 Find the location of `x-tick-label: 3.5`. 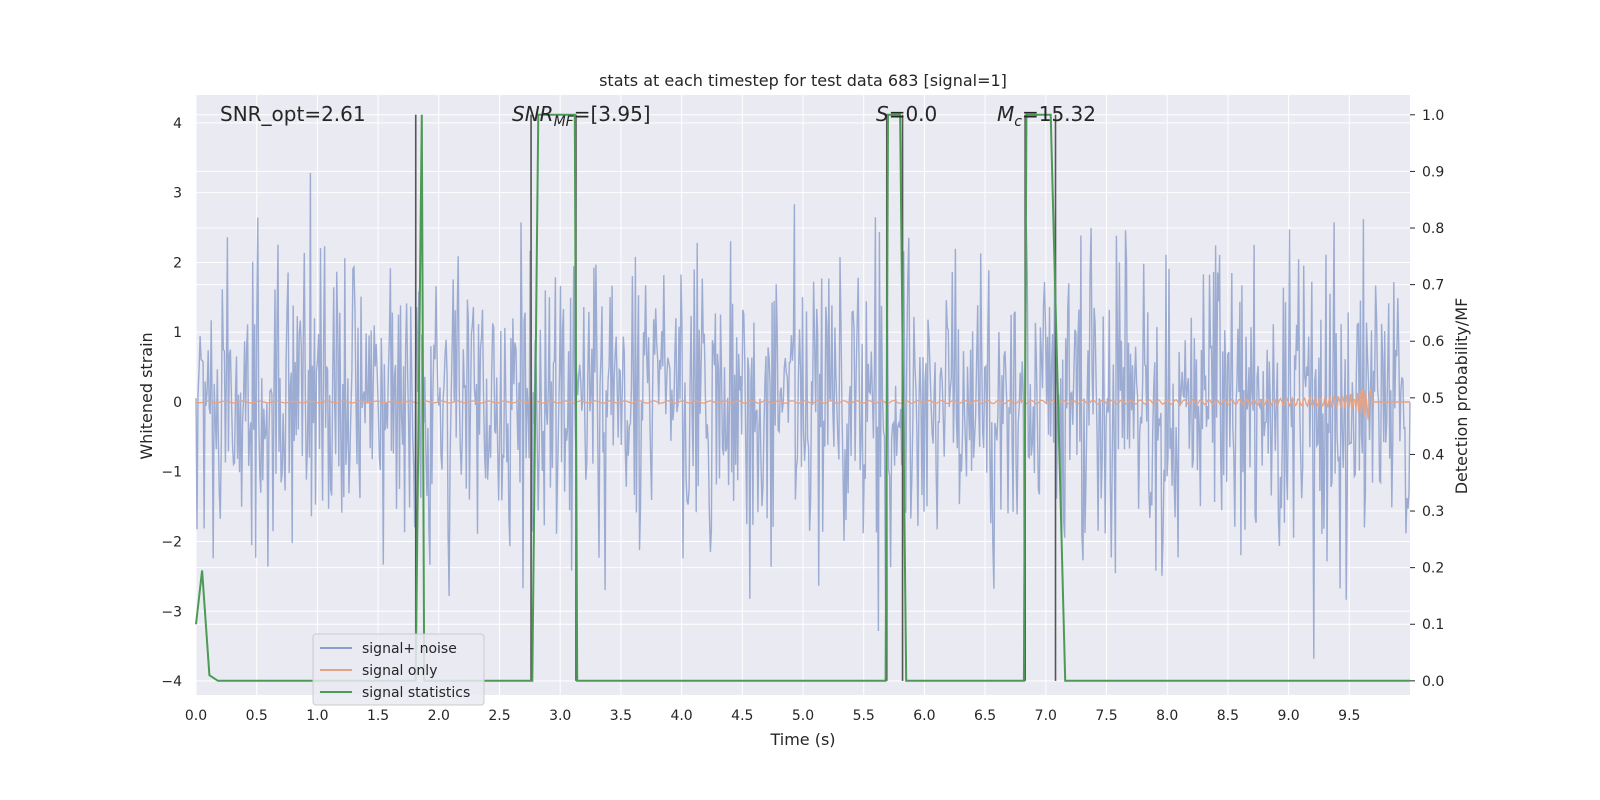

x-tick-label: 3.5 is located at coordinates (621, 716).